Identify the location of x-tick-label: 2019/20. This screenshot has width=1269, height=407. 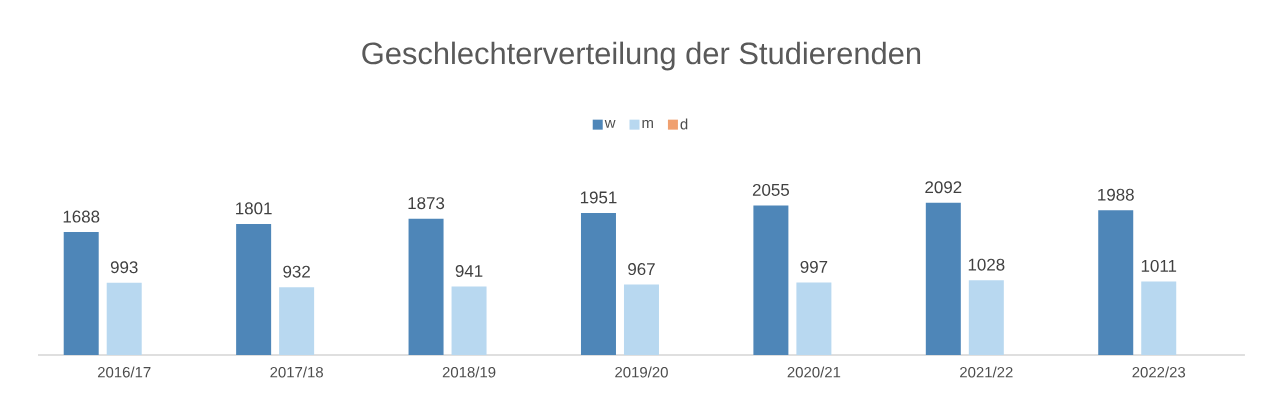
(641, 372).